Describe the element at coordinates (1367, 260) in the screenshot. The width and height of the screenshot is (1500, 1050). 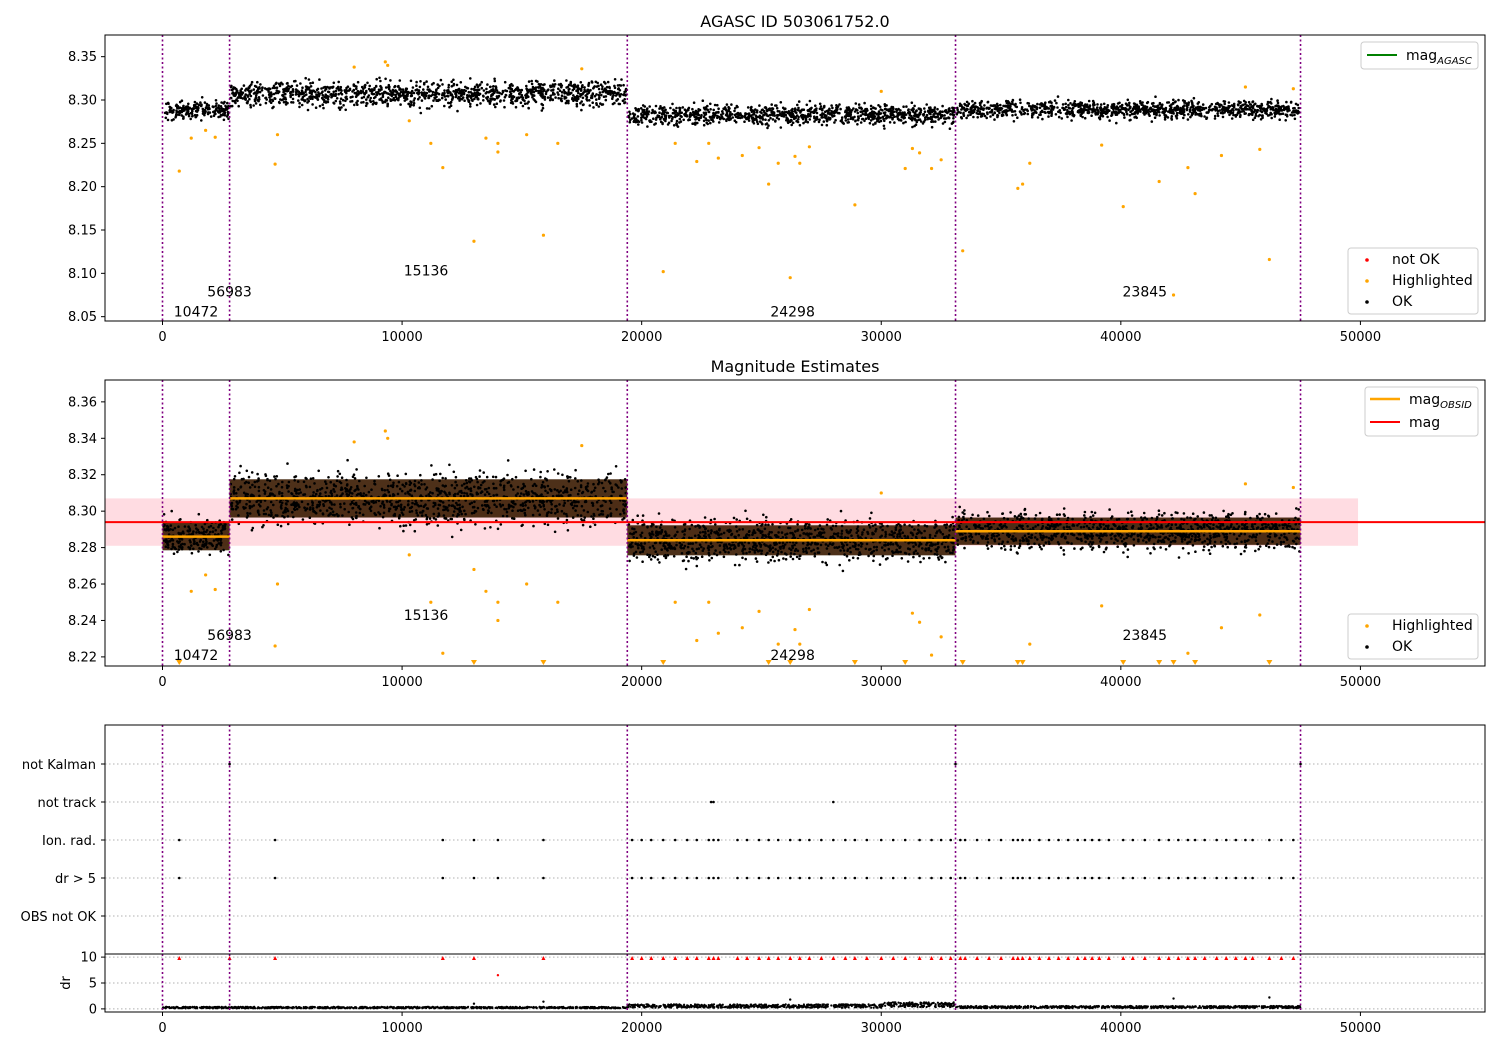
I see `not-ok-legend-marker` at that location.